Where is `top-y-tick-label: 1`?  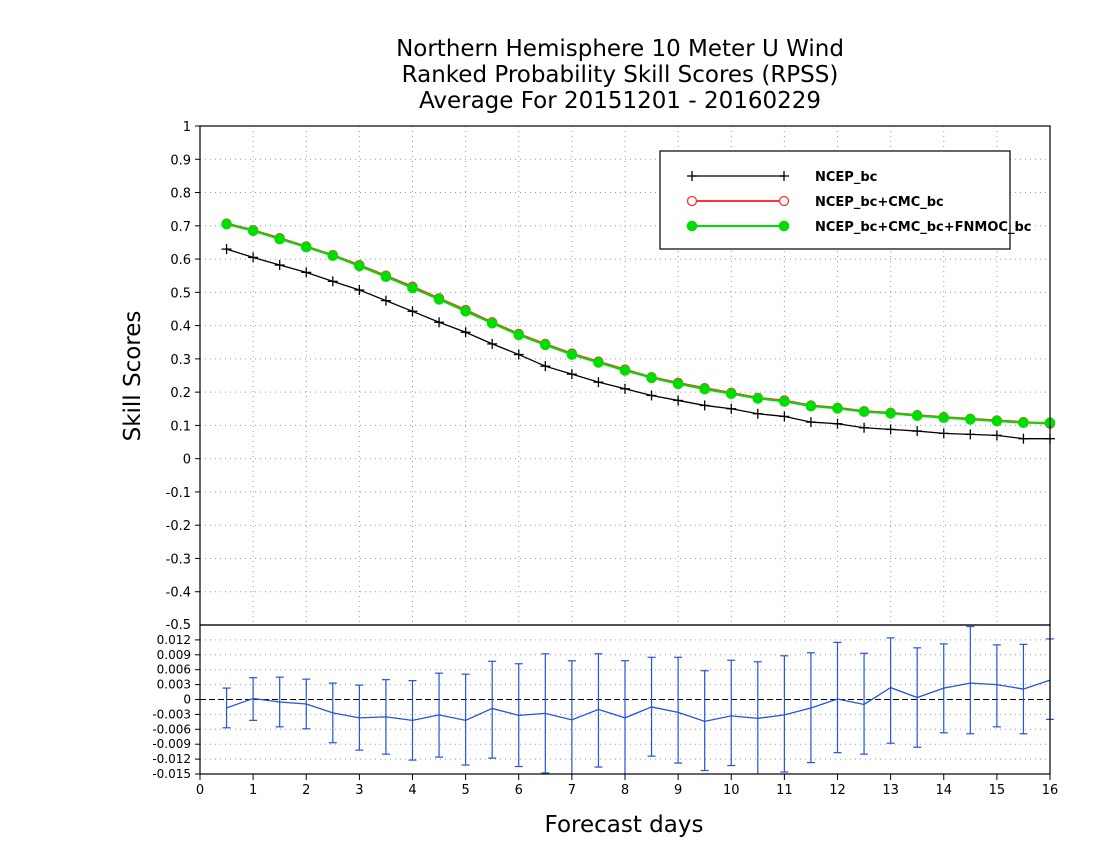 top-y-tick-label: 1 is located at coordinates (187, 127).